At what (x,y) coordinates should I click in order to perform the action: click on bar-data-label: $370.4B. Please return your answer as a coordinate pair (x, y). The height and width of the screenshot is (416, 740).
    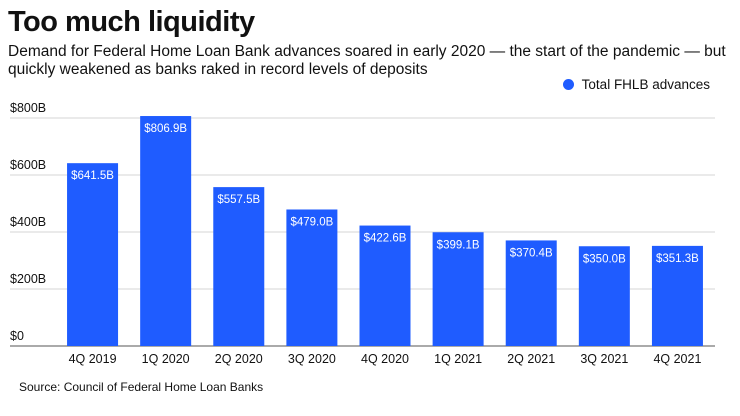
    Looking at the image, I should click on (531, 253).